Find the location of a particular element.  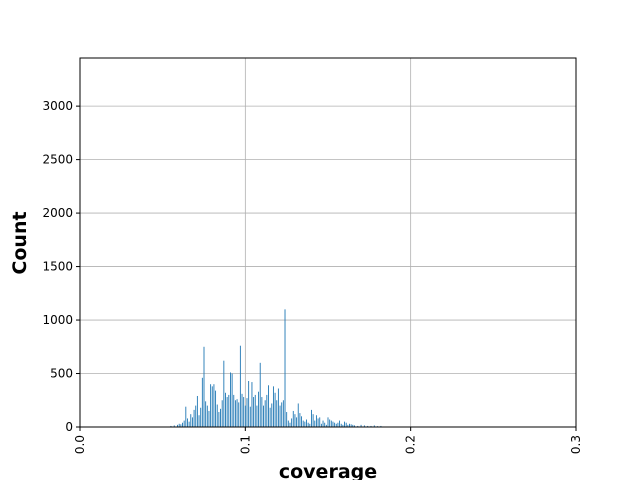

x-axis-label: coverage is located at coordinates (328, 470).